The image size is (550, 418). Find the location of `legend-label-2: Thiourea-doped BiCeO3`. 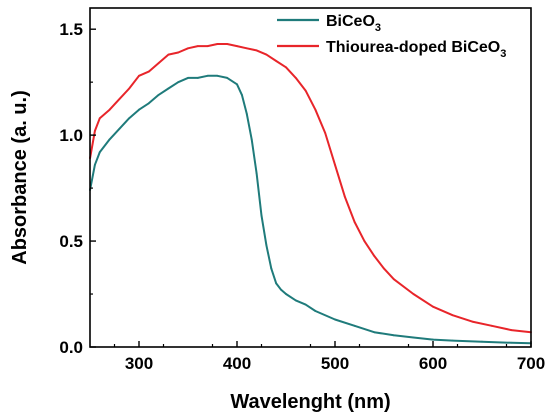

legend-label-2: Thiourea-doped BiCeO3 is located at coordinates (416, 49).